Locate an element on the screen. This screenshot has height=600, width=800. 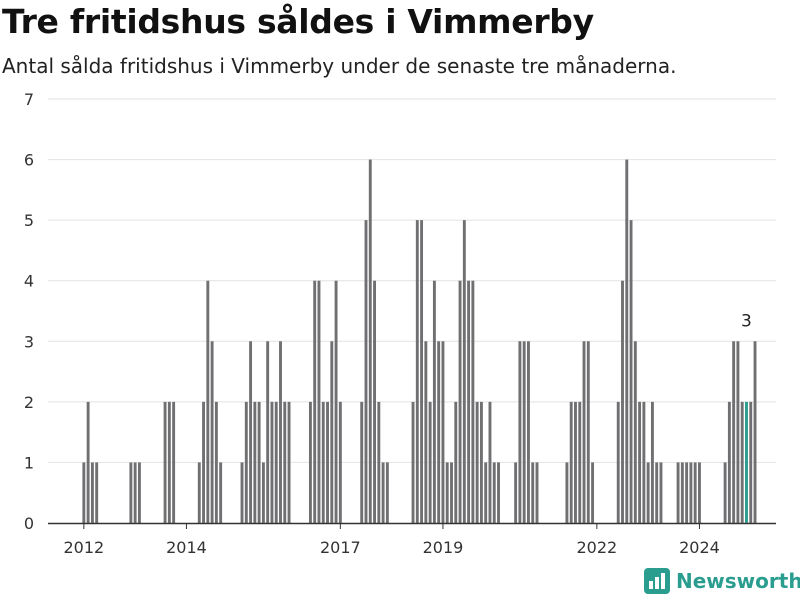
y-tick-label: 5 is located at coordinates (29, 220).